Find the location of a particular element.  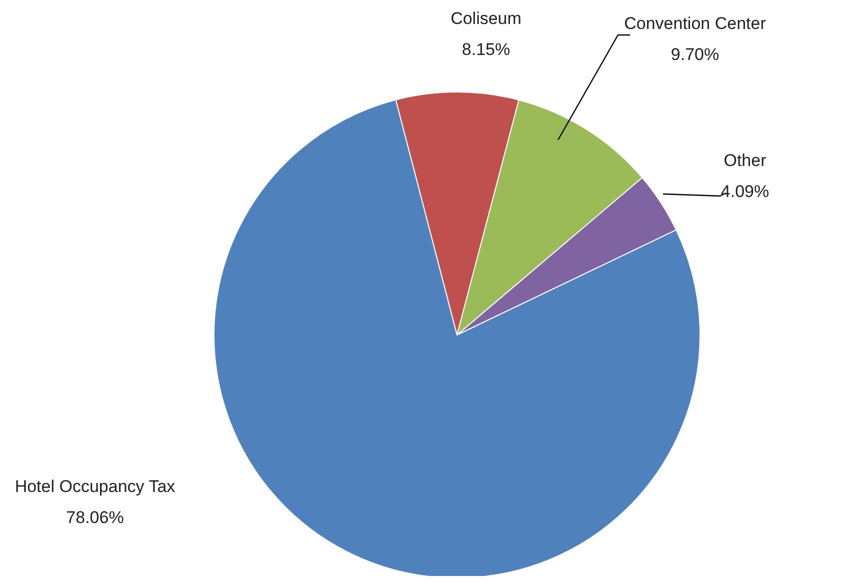

slice-label: Hotel Occupancy Tax is located at coordinates (95, 486).